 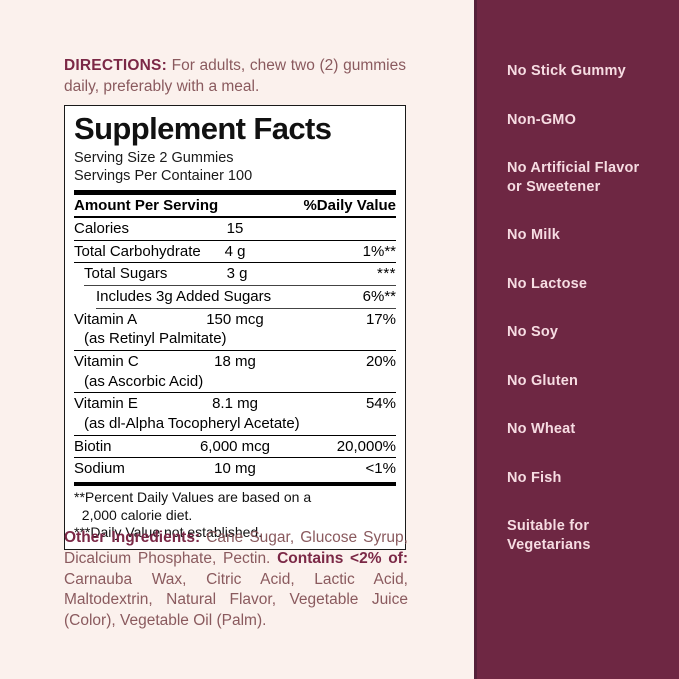 I want to click on table-row: Sodium 10 mg <1%, so click(x=235, y=469).